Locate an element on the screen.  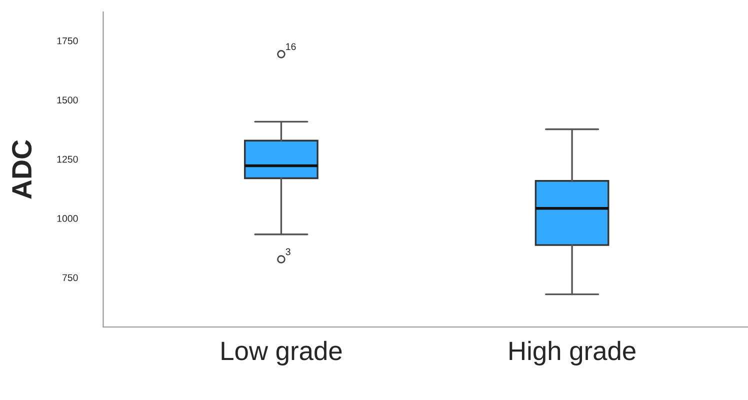
y-tick-label: 1250 is located at coordinates (67, 159).